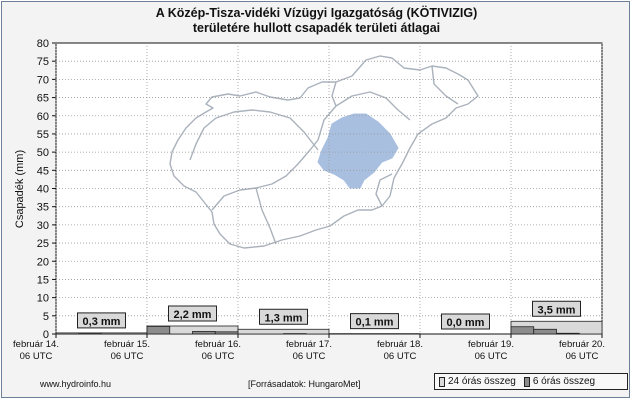  What do you see at coordinates (309, 344) in the screenshot?
I see `x-tick-label-date: február 17.` at bounding box center [309, 344].